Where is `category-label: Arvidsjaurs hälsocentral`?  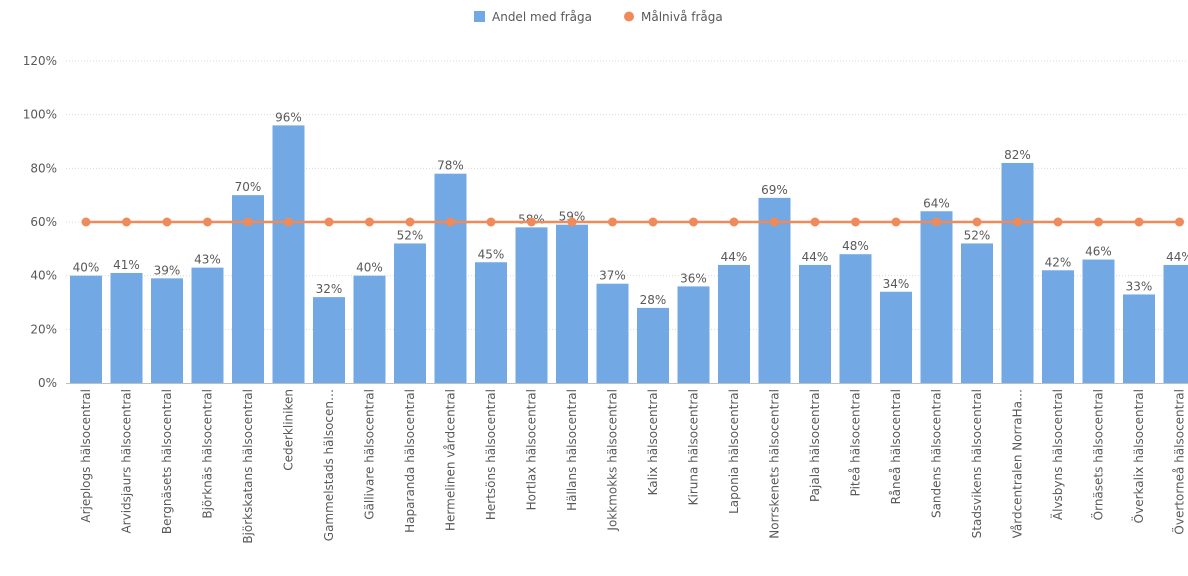 category-label: Arvidsjaurs hälsocentral is located at coordinates (127, 461).